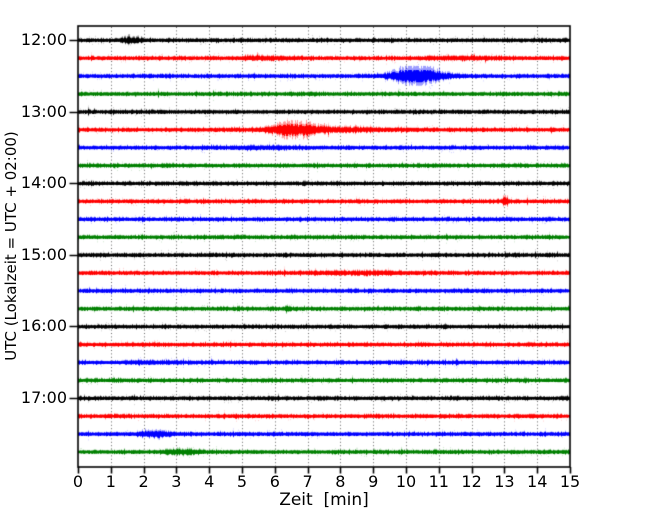  Describe the element at coordinates (340, 481) in the screenshot. I see `x-tick-label-8: 8` at that location.